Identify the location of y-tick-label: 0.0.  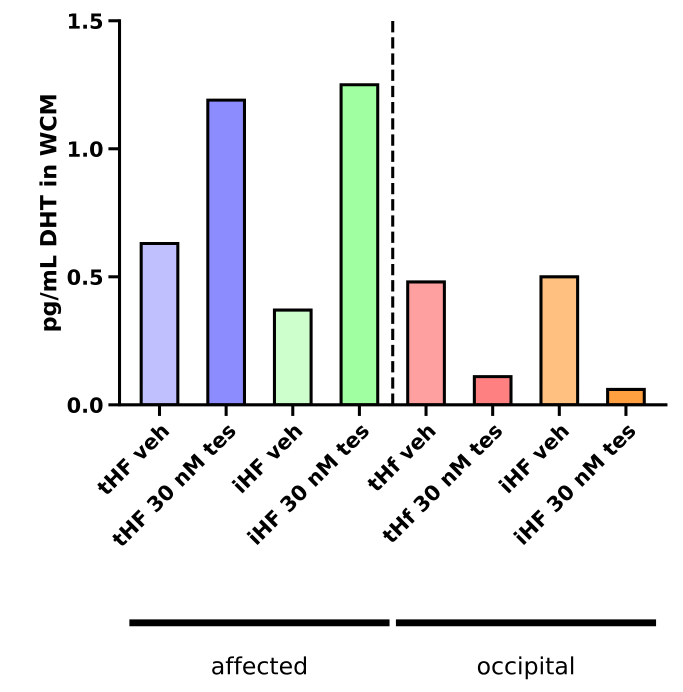
(85, 405).